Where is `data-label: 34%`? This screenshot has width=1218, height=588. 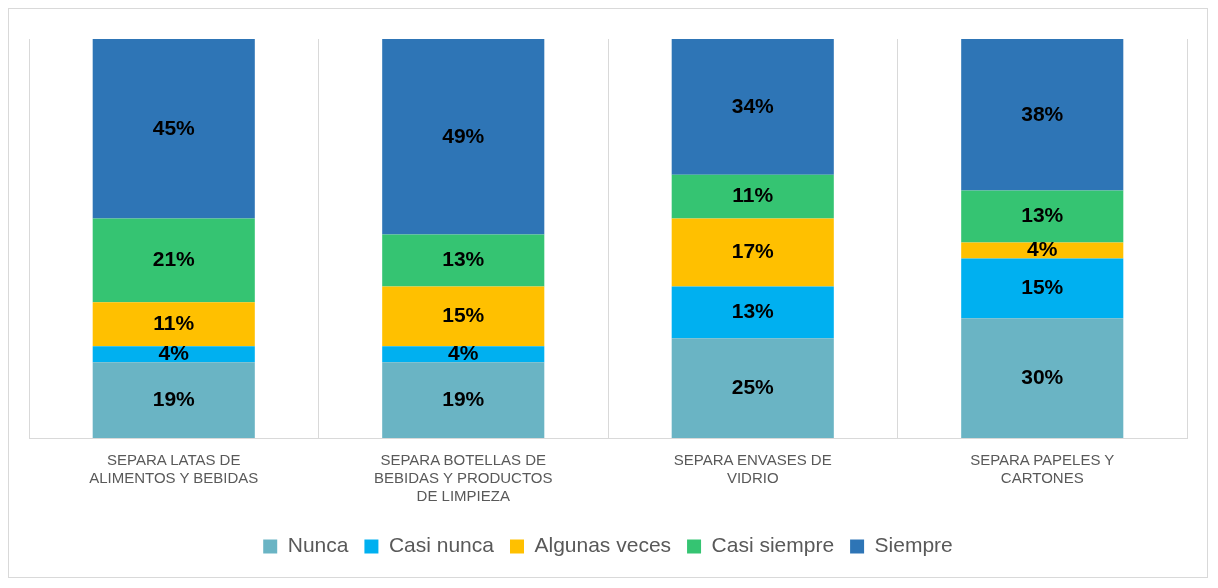 data-label: 34% is located at coordinates (753, 105).